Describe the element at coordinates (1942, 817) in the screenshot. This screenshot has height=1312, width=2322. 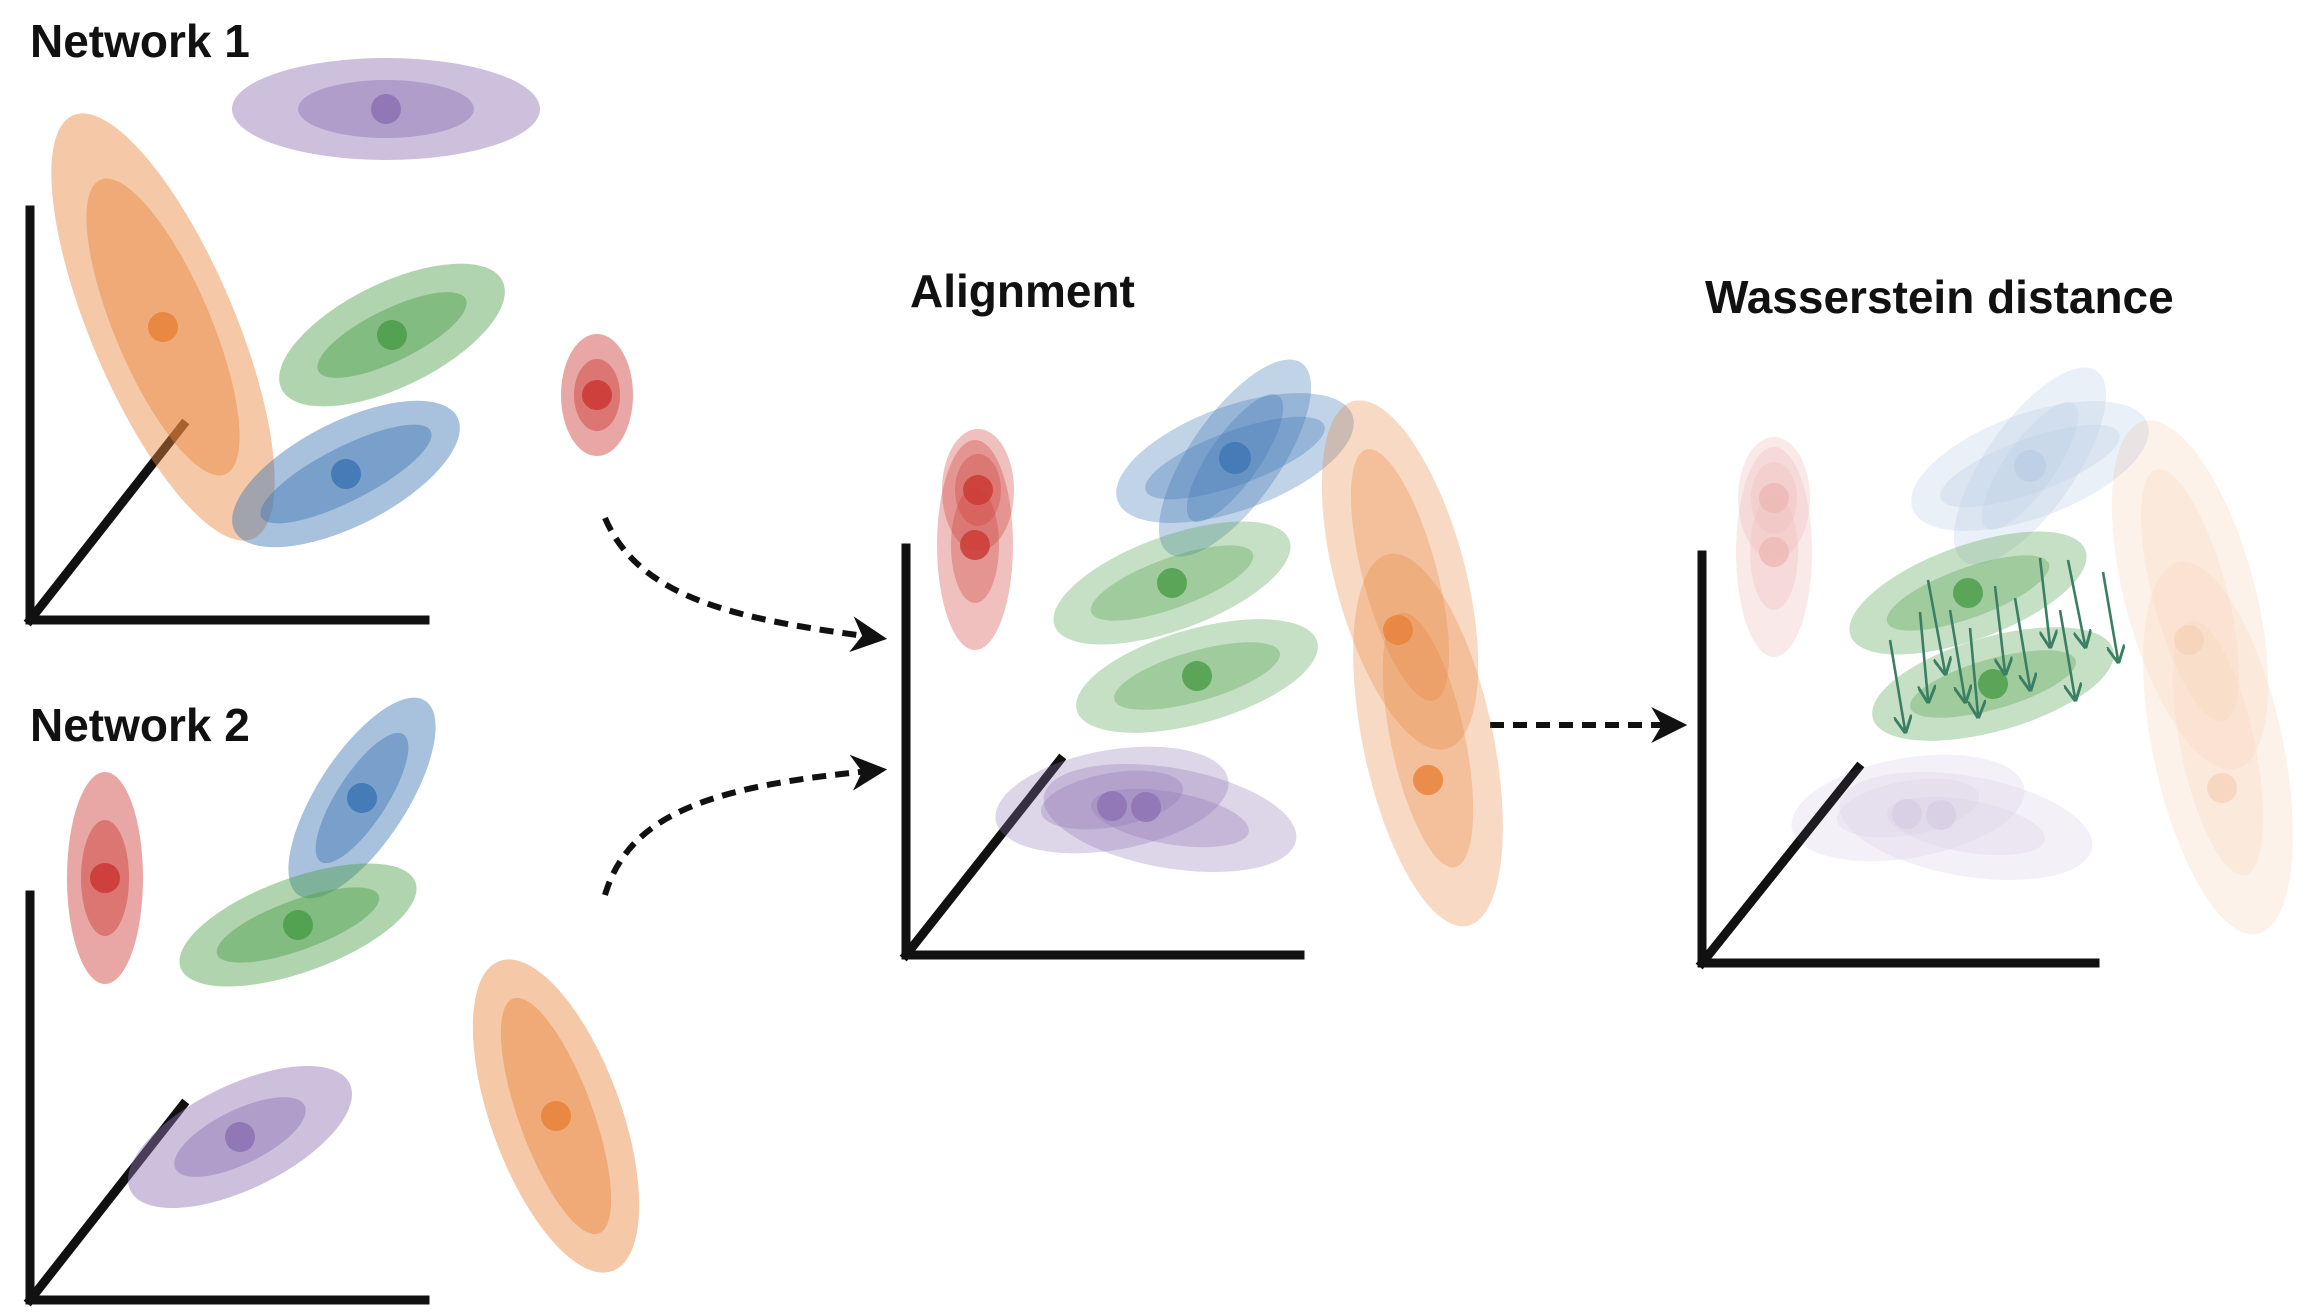
I see `purple-cluster-faded` at that location.